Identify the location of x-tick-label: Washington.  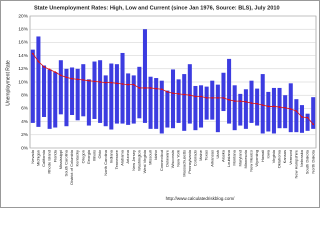
(138, 160).